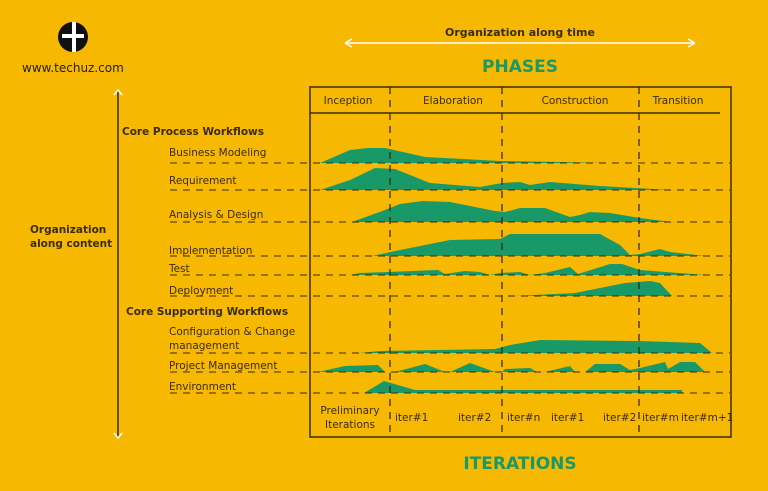  What do you see at coordinates (217, 153) in the screenshot?
I see `workflow-label: Business Modeling` at bounding box center [217, 153].